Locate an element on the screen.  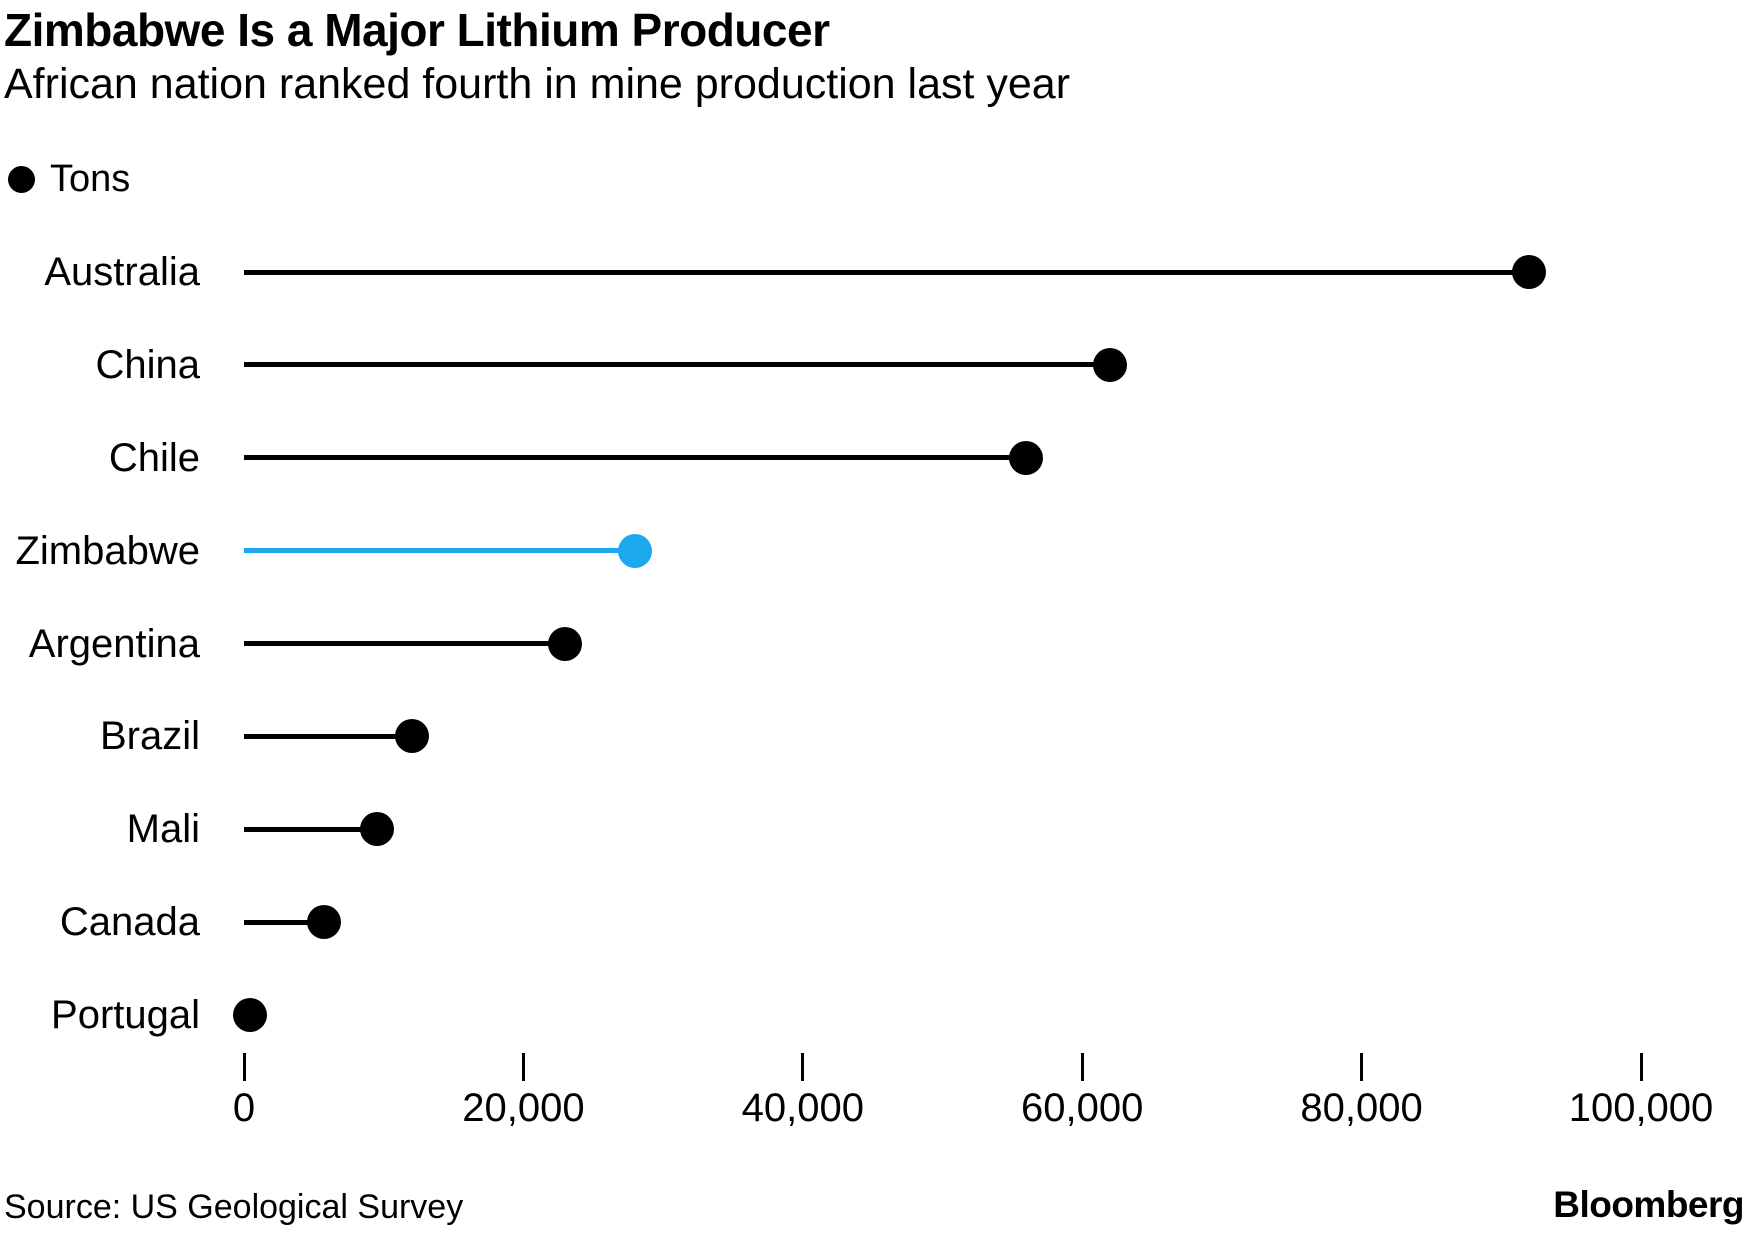
bar-dot-mali is located at coordinates (376, 829).